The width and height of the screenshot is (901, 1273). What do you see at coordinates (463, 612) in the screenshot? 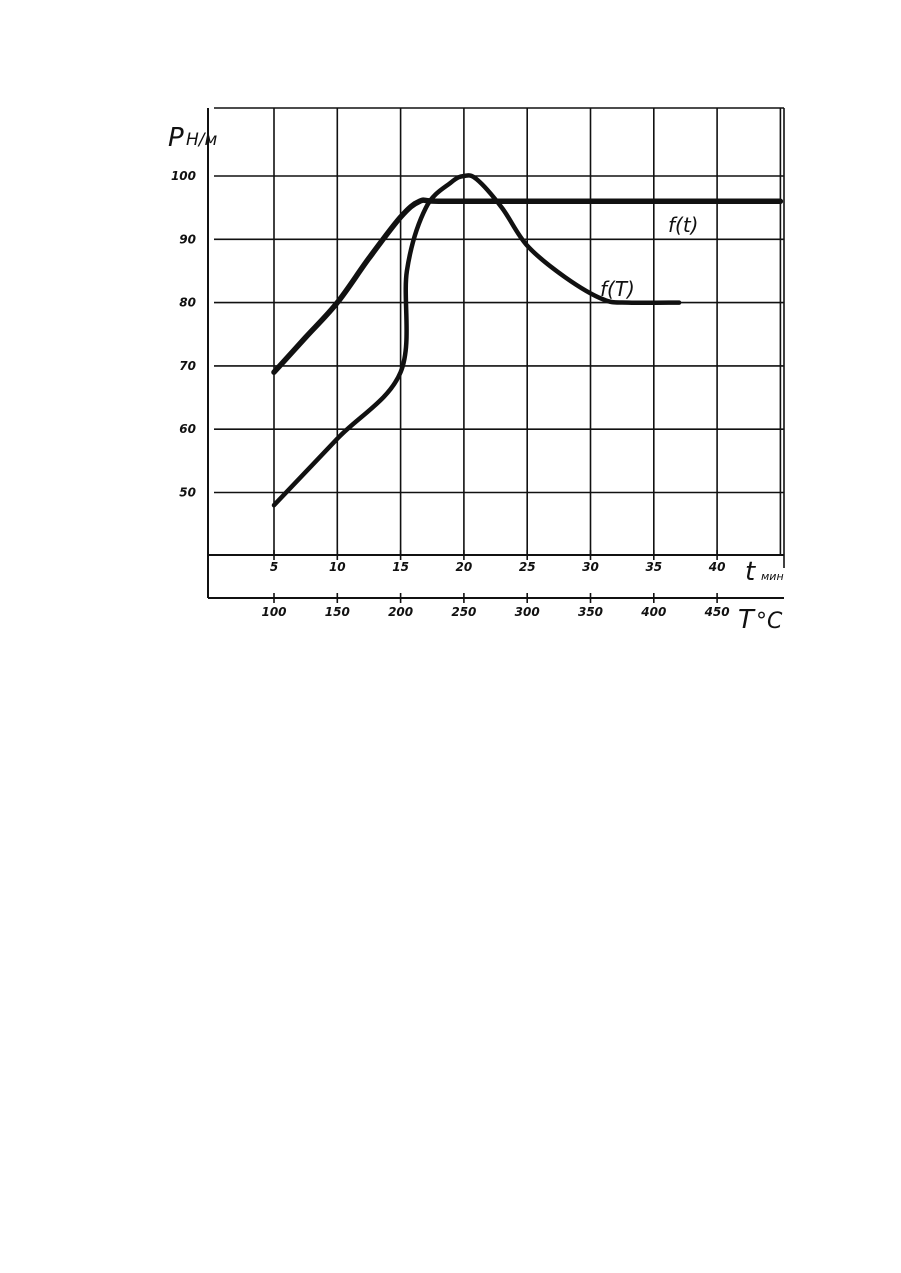
I see `T-tick-label-250: 250` at bounding box center [463, 612].